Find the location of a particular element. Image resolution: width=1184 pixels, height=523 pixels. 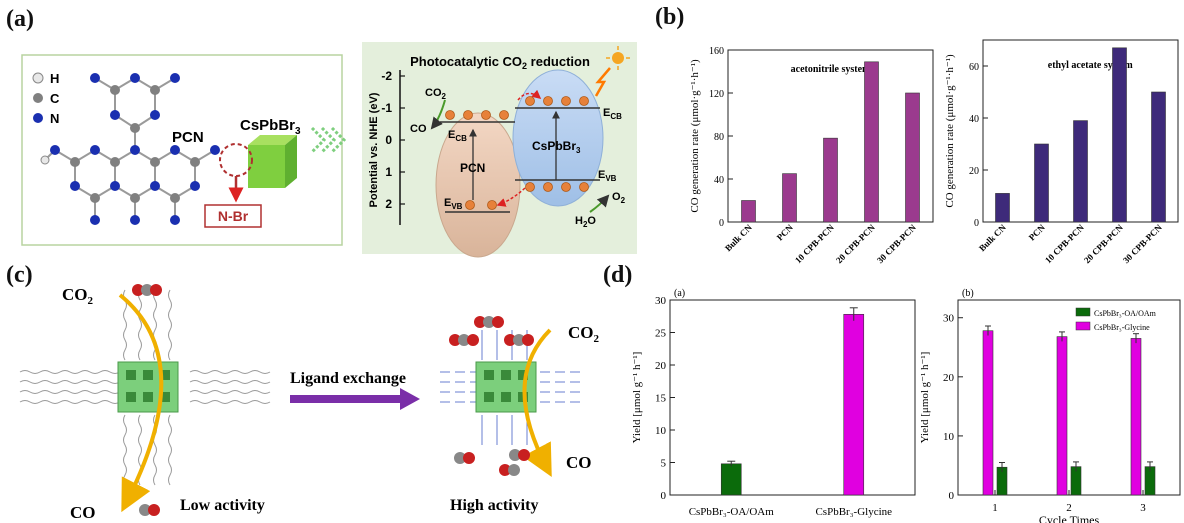

xtick-label: 10 CPB-PCN is located at coordinates (814, 243).